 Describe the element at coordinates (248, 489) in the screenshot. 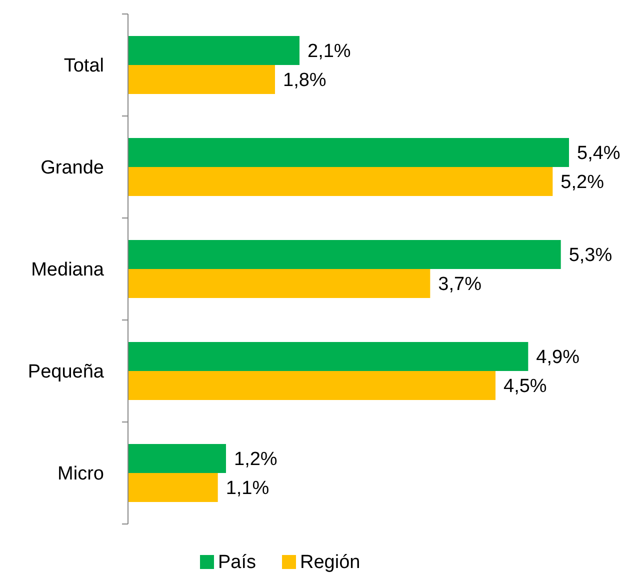

I see `data-label: 1,1%` at that location.